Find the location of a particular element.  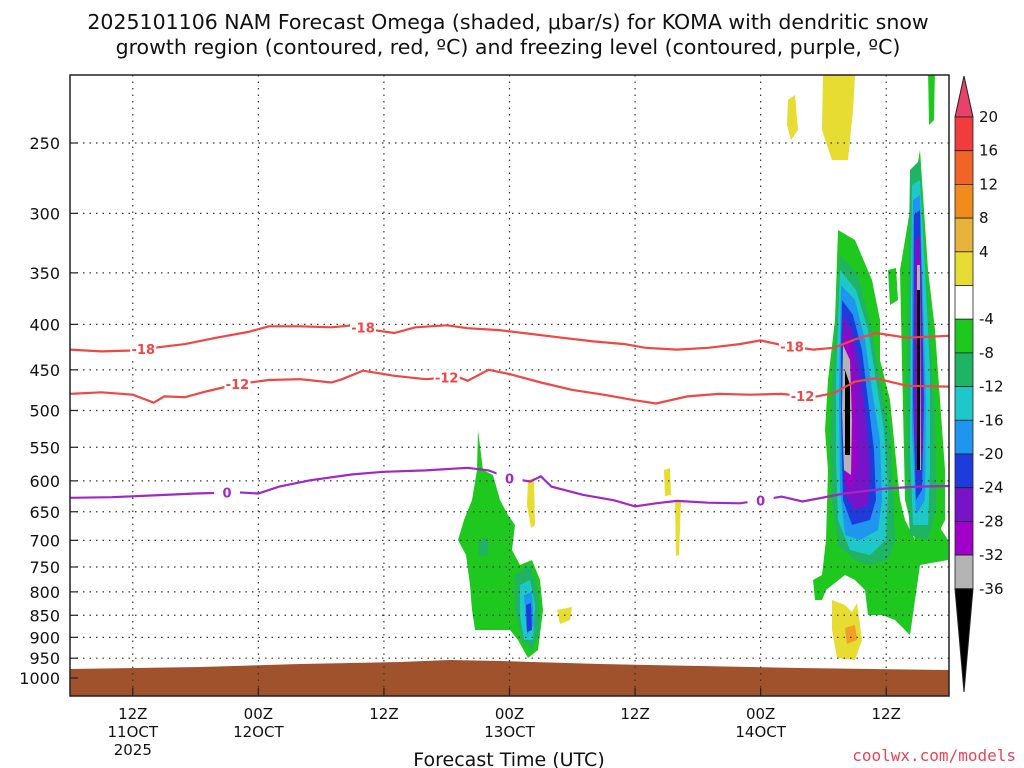

y-tick-label: 300 is located at coordinates (44, 213).